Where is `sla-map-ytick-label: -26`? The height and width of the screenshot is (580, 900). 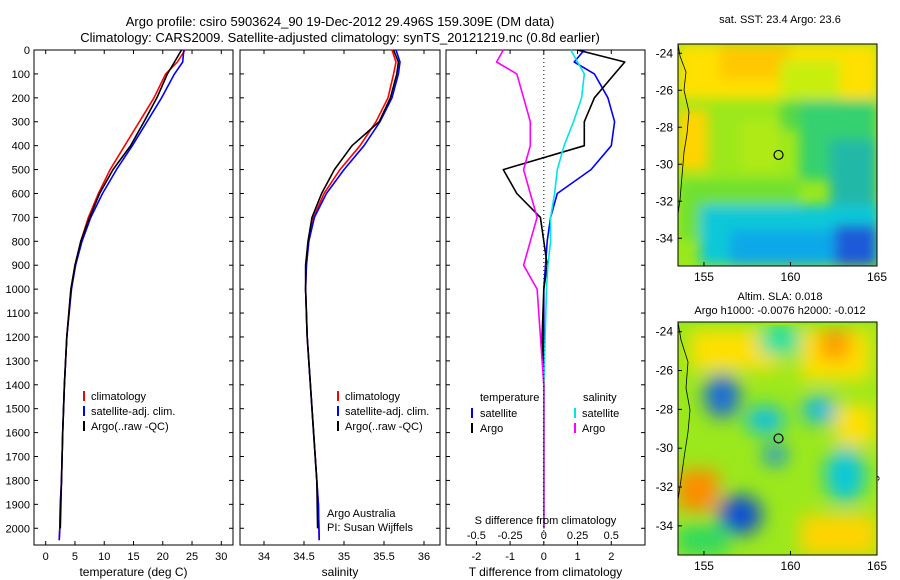 sla-map-ytick-label: -26 is located at coordinates (665, 371).